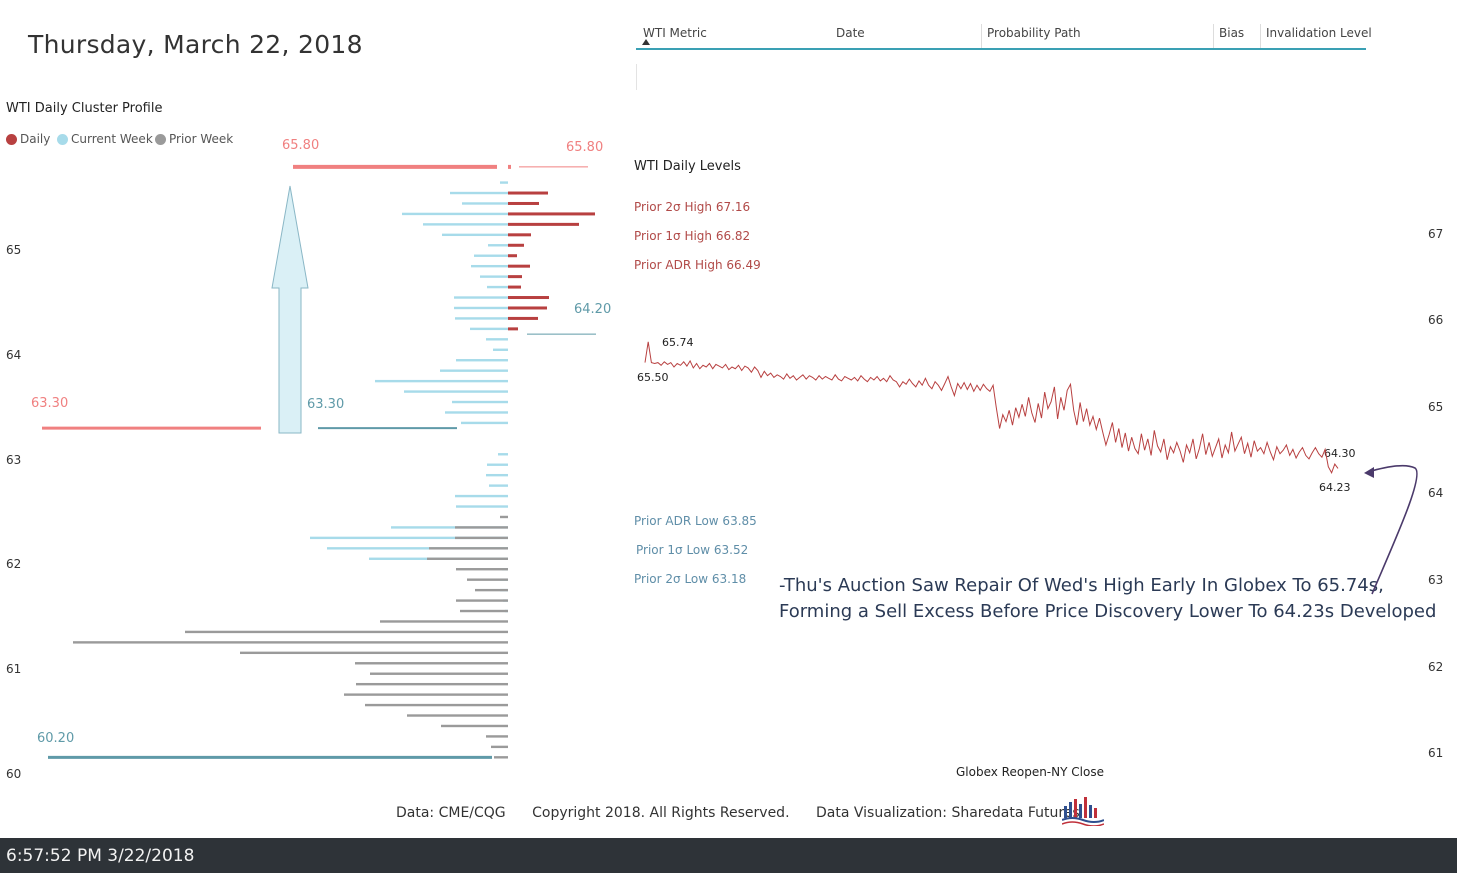 The width and height of the screenshot is (1457, 873). What do you see at coordinates (697, 265) in the screenshot?
I see `level-prior-adr-high: Prior ADR High 66.49` at bounding box center [697, 265].